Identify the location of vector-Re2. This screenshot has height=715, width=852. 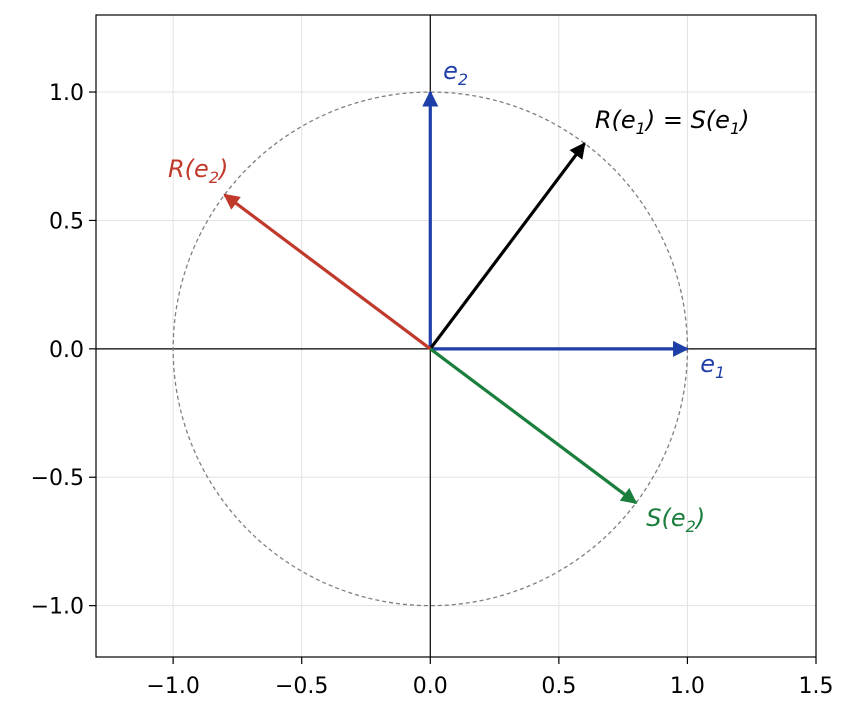
(327, 272).